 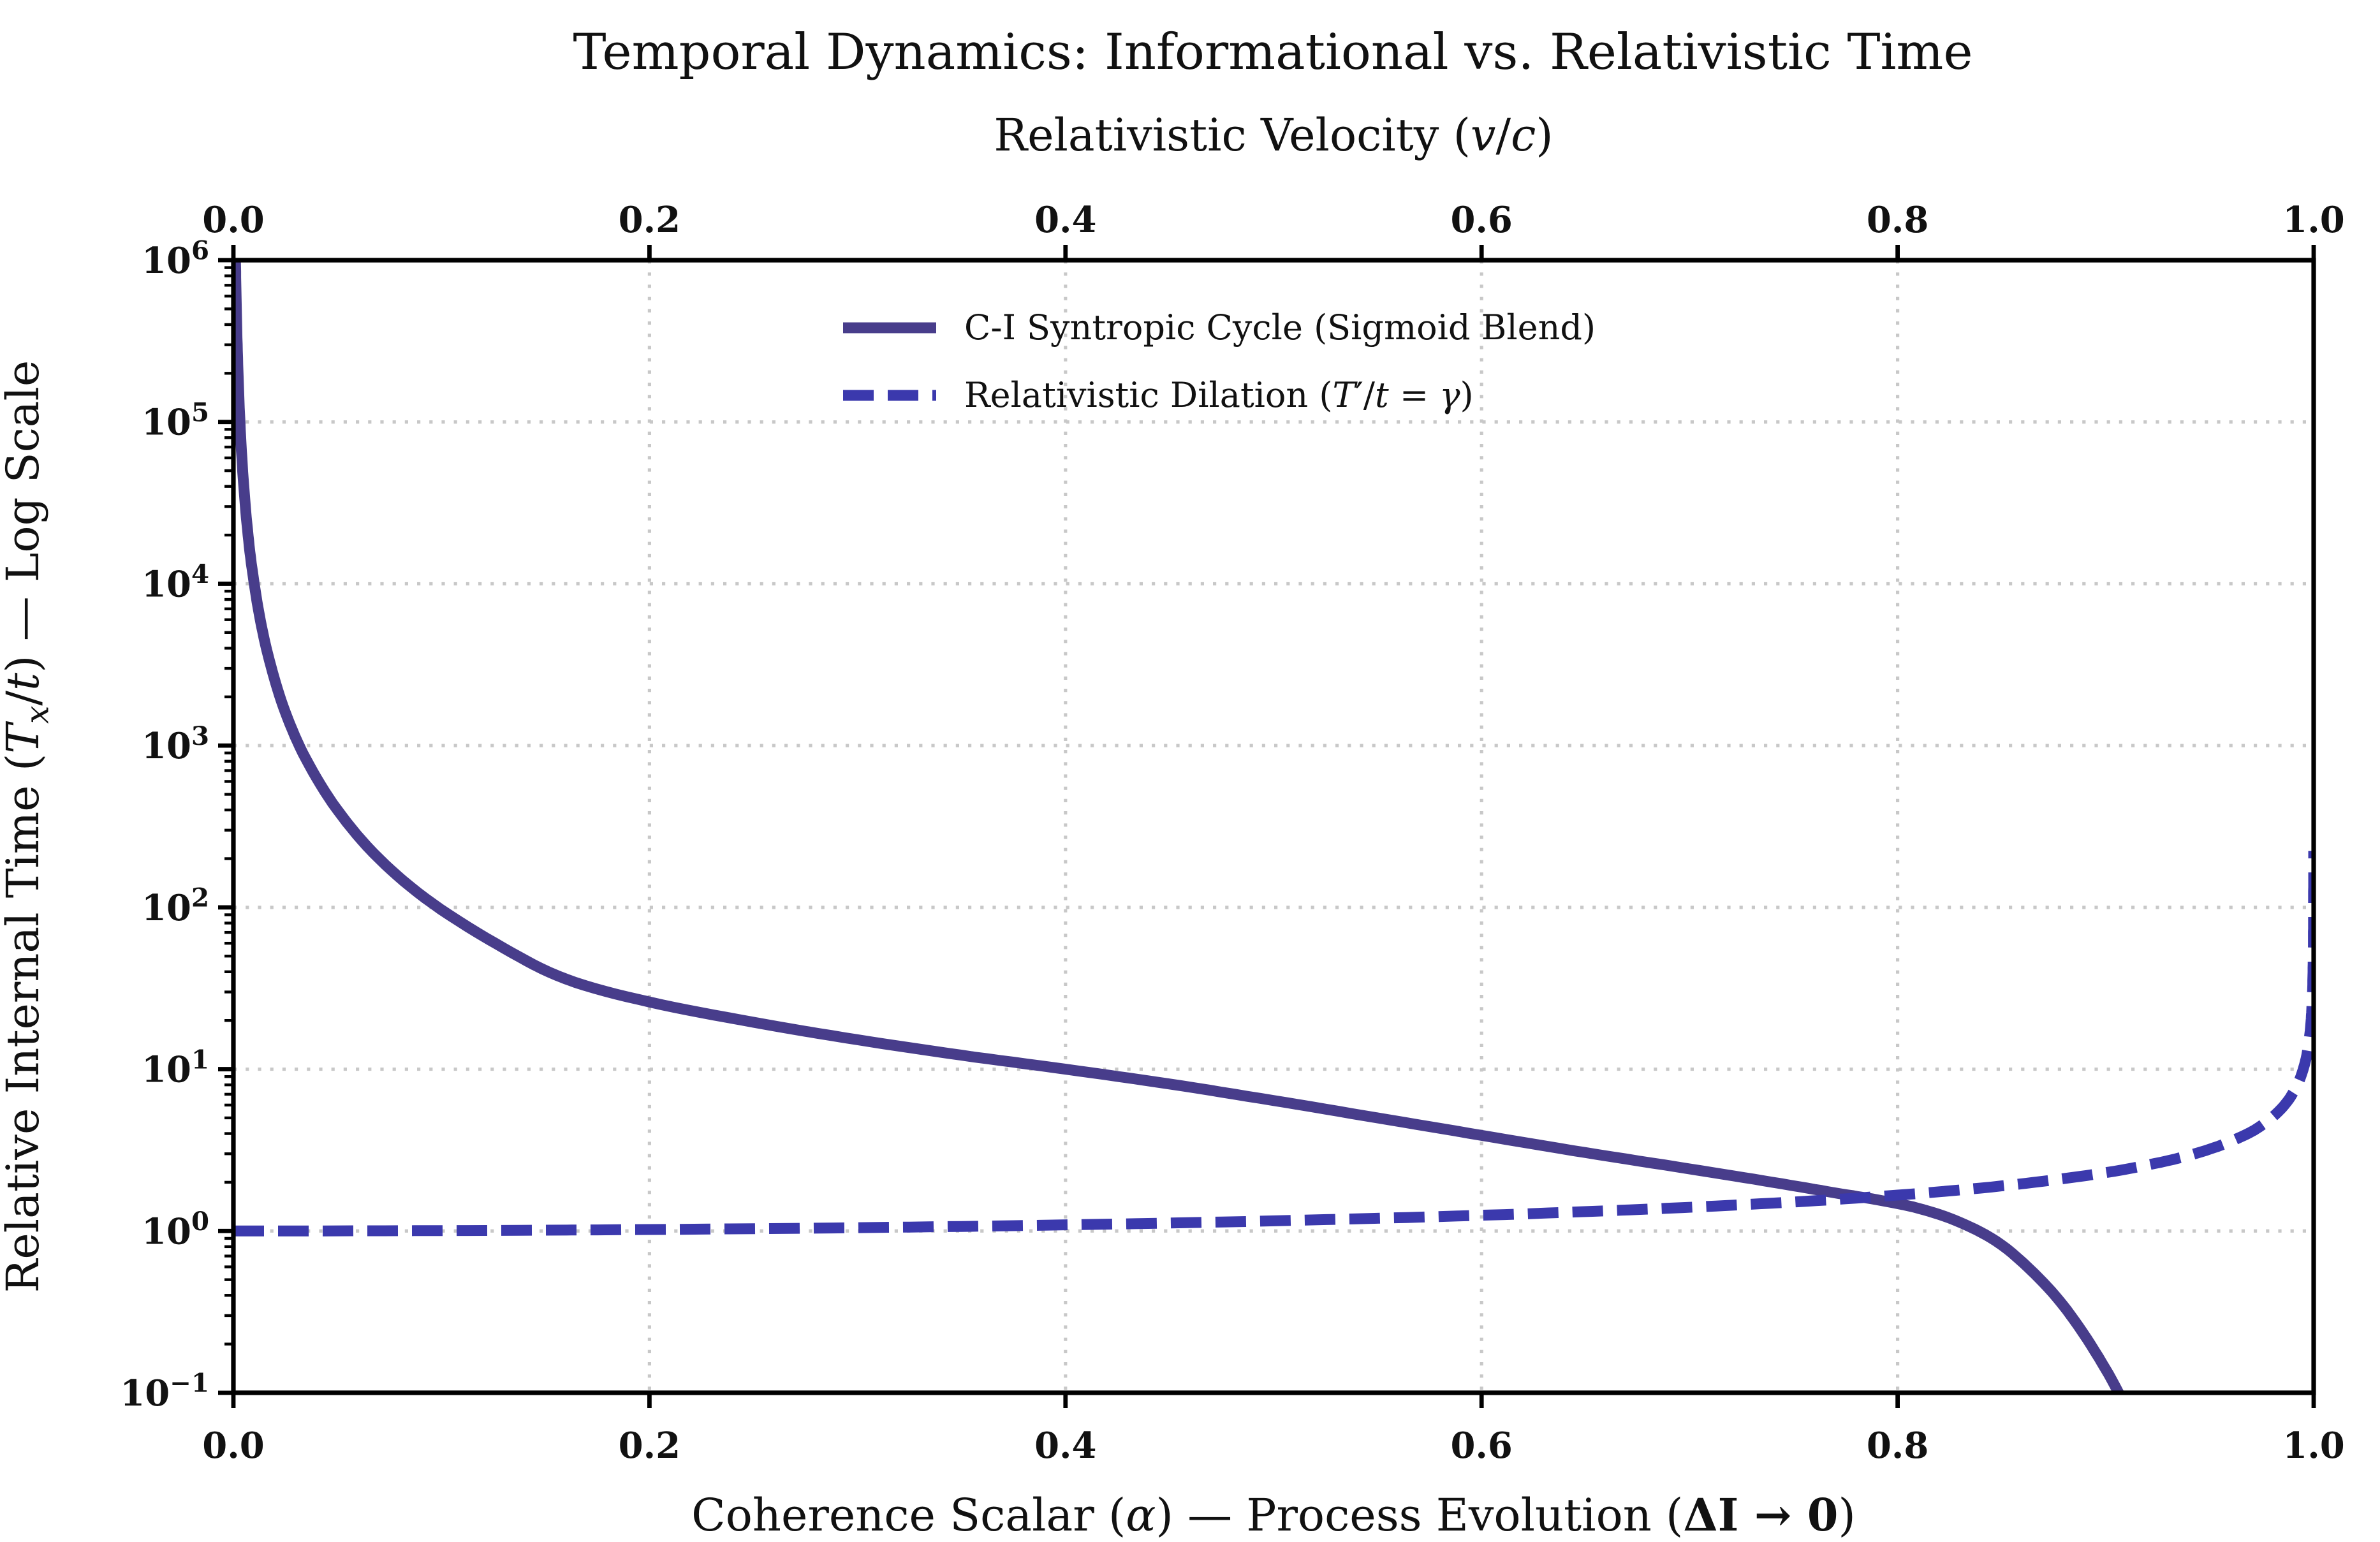 I want to click on y-tick-label: 10⁻¹, so click(x=164, y=1391).